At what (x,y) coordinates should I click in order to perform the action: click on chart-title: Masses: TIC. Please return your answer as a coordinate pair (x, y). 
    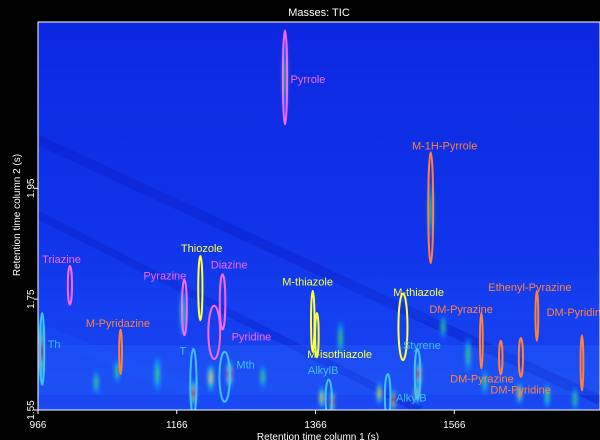
    Looking at the image, I should click on (319, 13).